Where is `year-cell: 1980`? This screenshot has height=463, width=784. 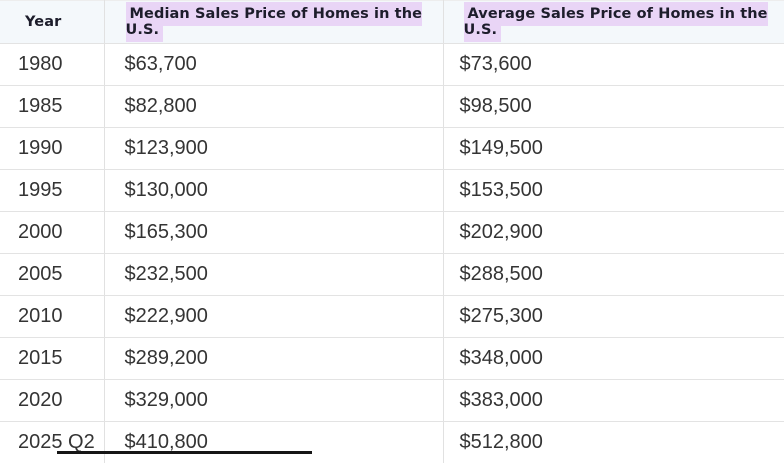 year-cell: 1980 is located at coordinates (52, 65).